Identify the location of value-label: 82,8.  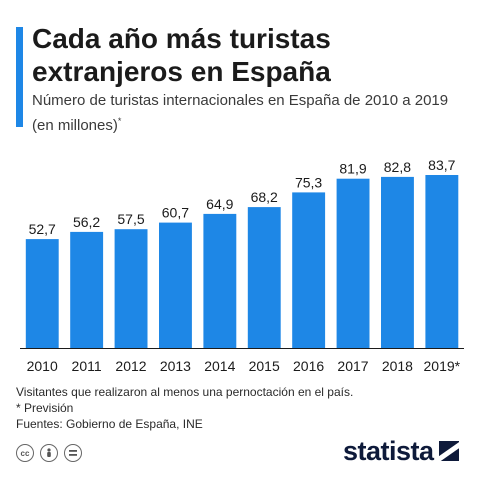
(397, 167).